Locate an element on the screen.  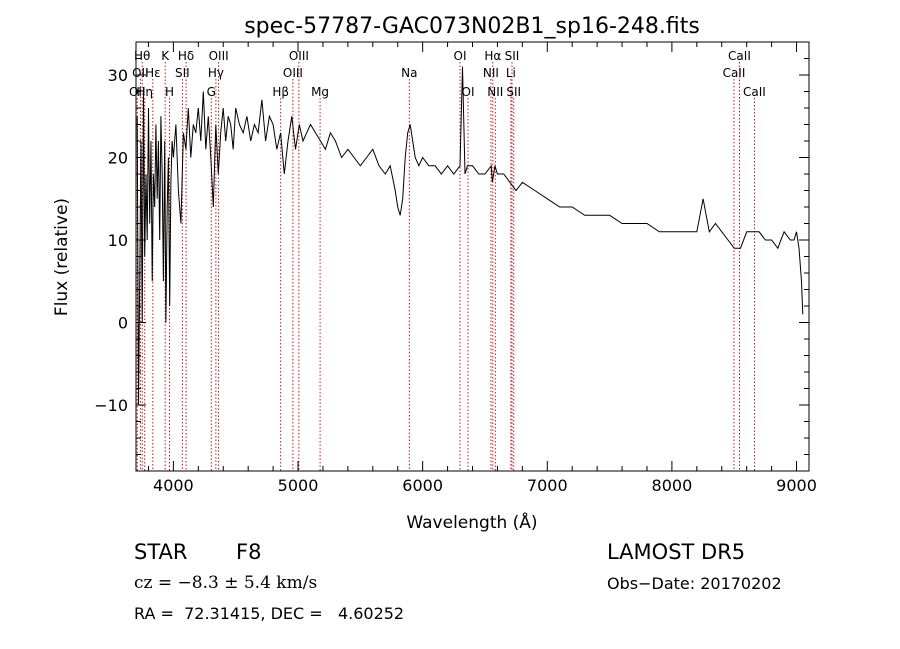
line-label-0: Hθ is located at coordinates (142, 56).